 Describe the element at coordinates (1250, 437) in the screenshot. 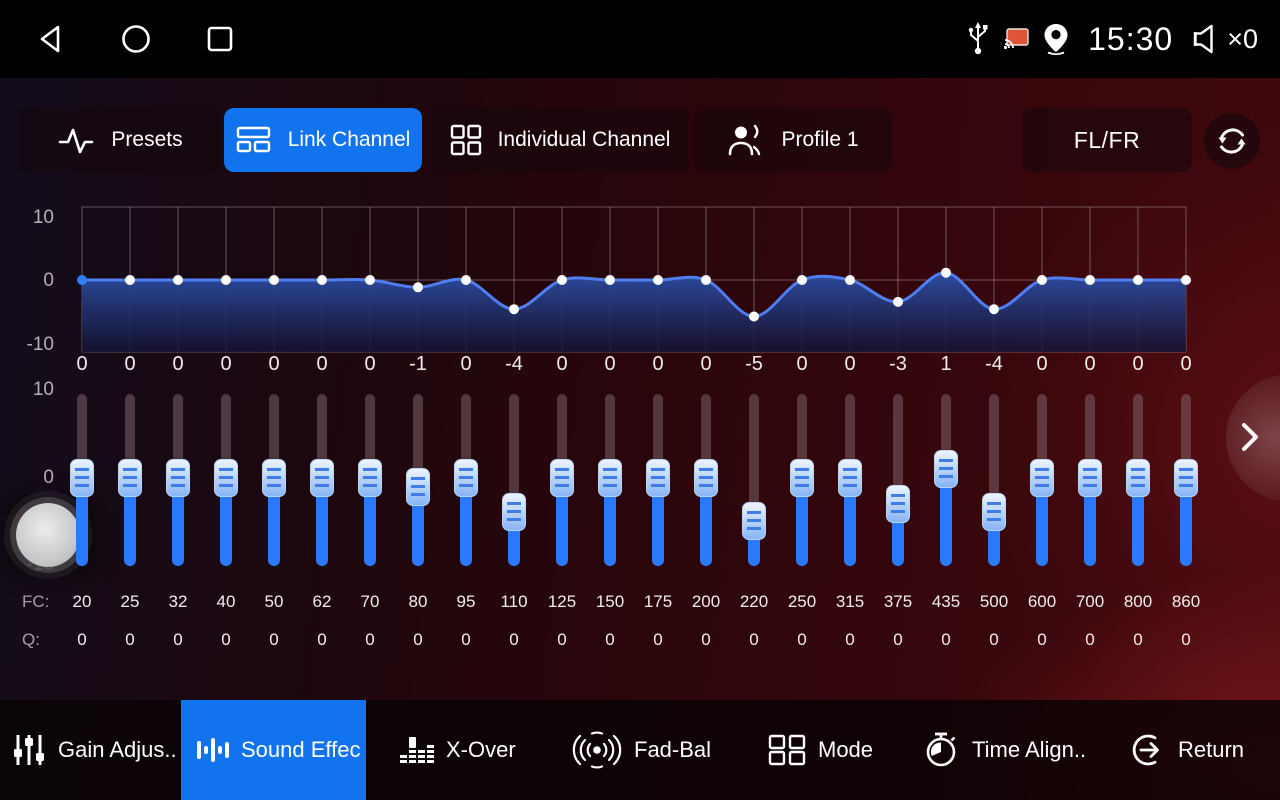

I see `chevron-right-icon` at that location.